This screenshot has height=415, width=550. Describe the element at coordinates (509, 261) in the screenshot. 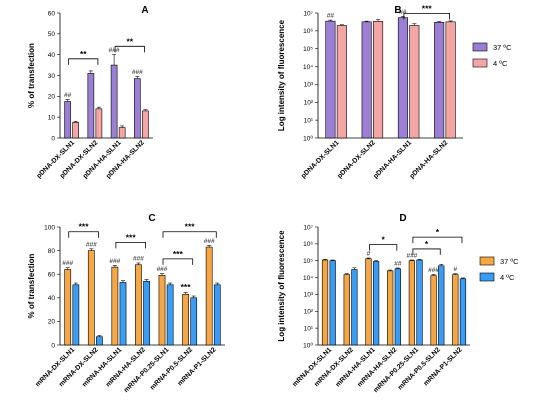

I see `legend-label: 37 ºC` at that location.